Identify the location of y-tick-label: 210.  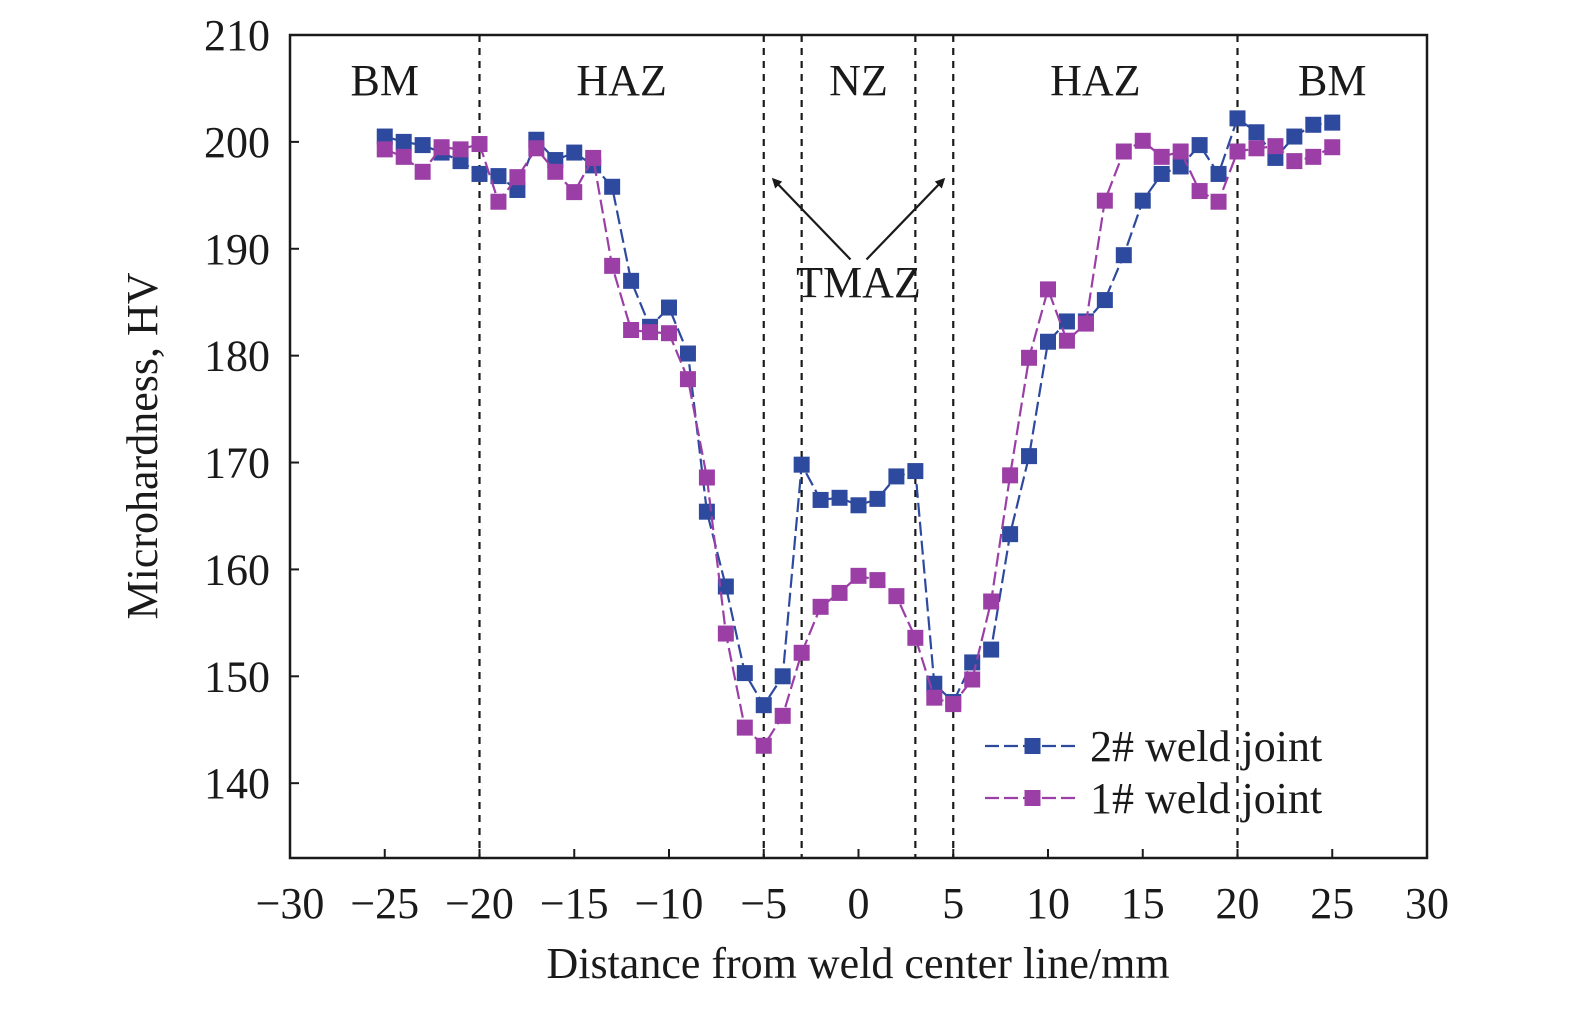
(237, 35).